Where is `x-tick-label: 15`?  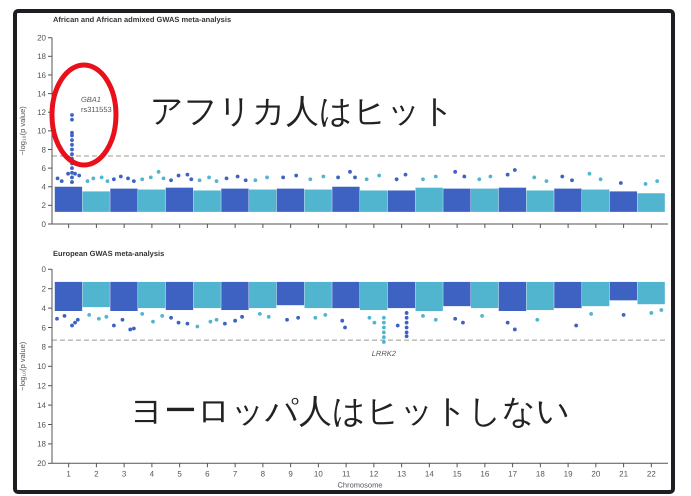 x-tick-label: 15 is located at coordinates (457, 473).